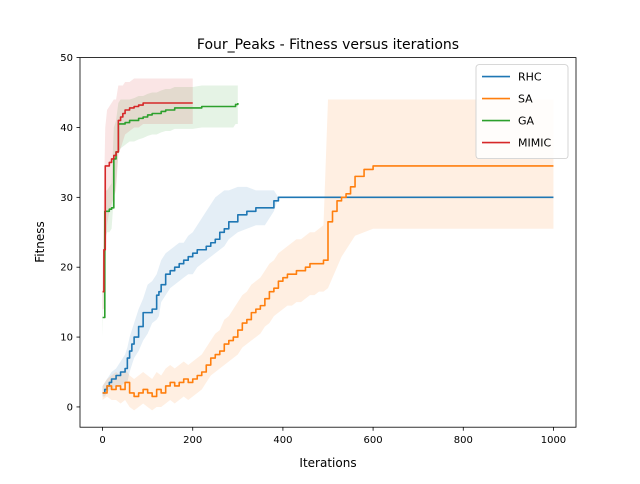  I want to click on chart-title: Four_Peaks - Fitness versus iterations, so click(328, 45).